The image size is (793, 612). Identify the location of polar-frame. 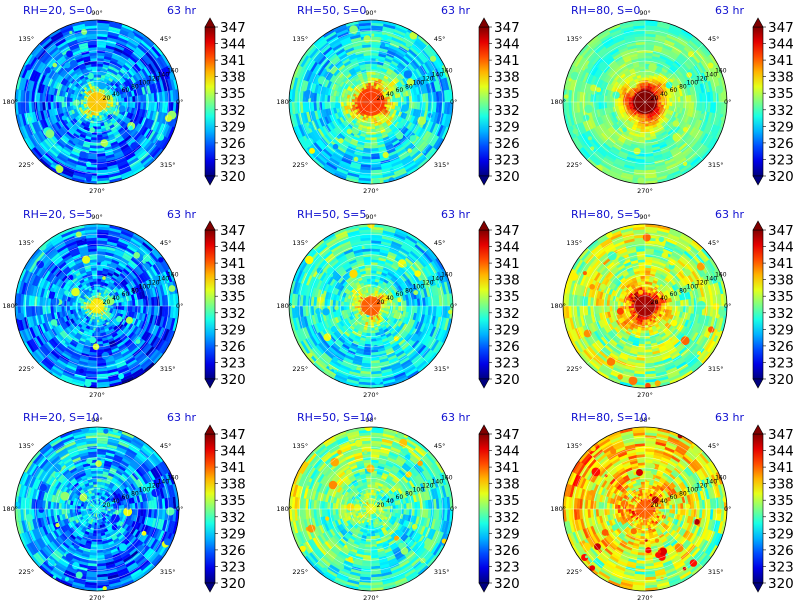
(645, 102).